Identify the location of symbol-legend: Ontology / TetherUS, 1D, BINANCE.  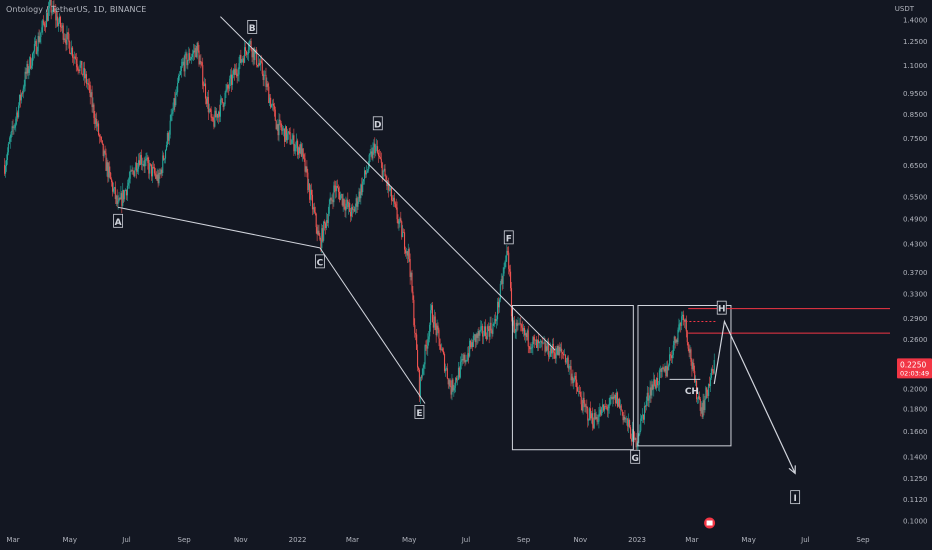
(76, 9).